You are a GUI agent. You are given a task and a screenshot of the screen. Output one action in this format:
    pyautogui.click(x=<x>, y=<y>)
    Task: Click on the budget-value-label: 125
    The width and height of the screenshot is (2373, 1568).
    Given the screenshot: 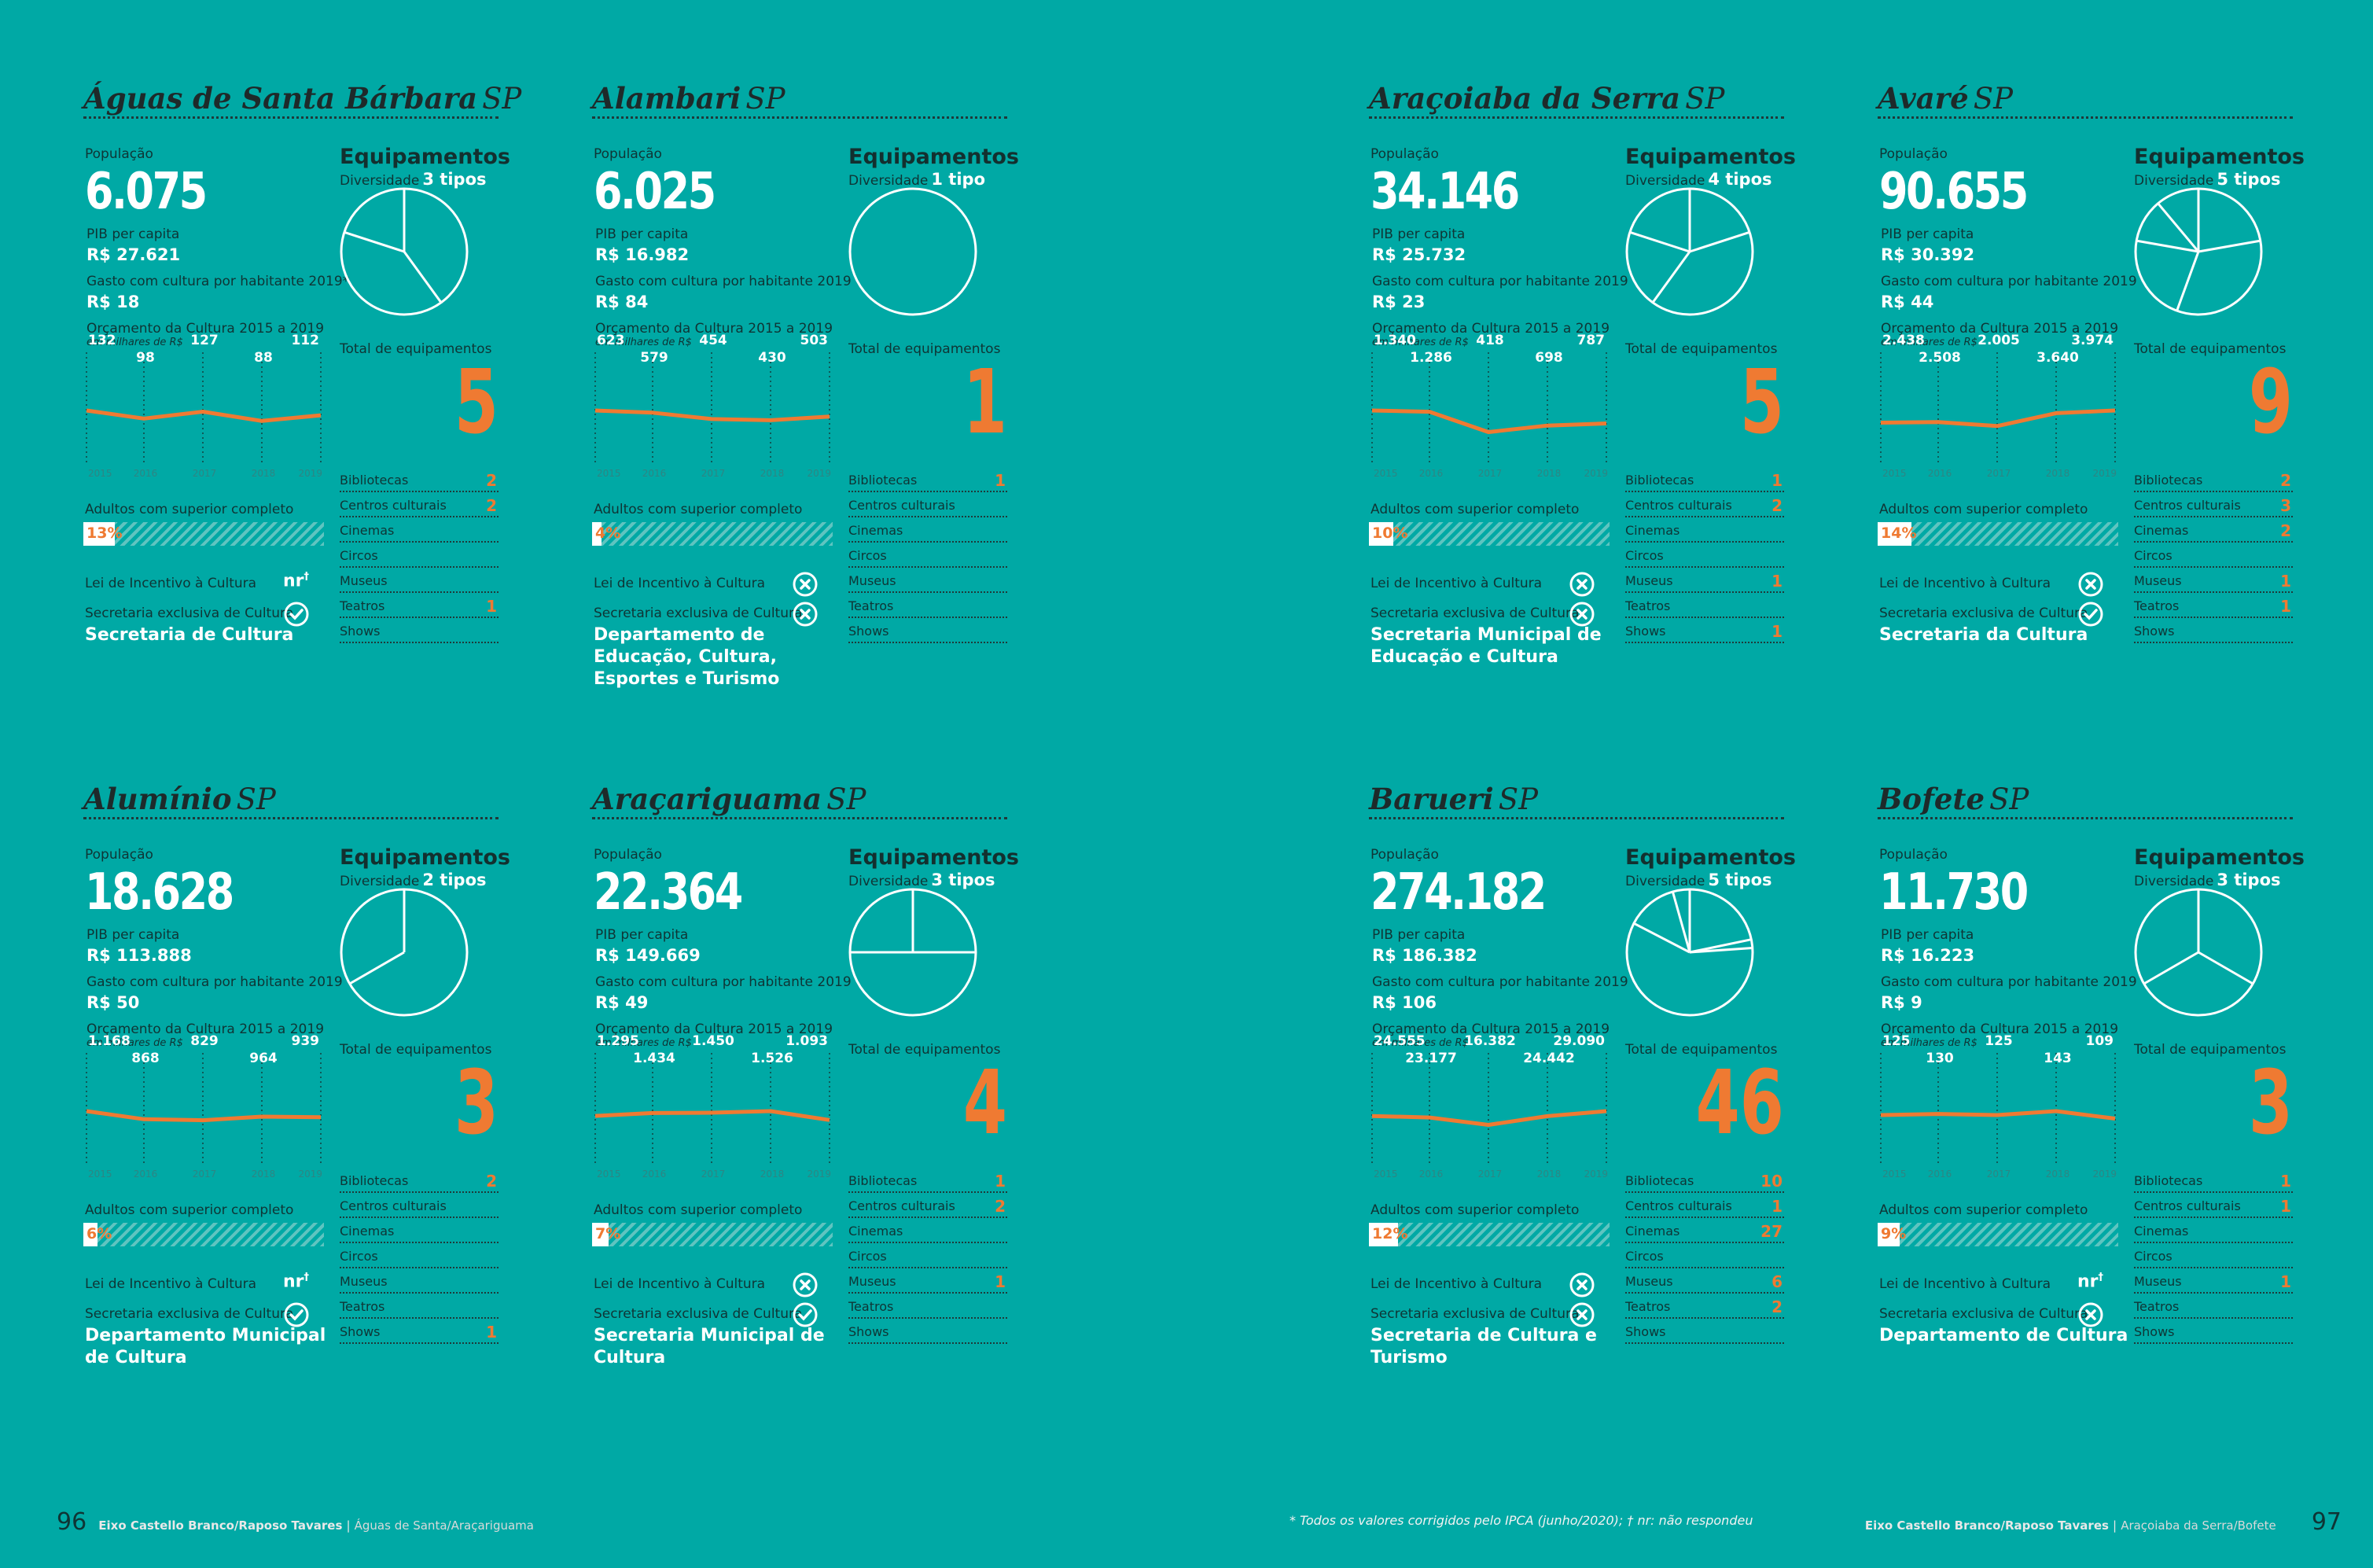 What is the action you would take?
    pyautogui.click(x=1896, y=1041)
    